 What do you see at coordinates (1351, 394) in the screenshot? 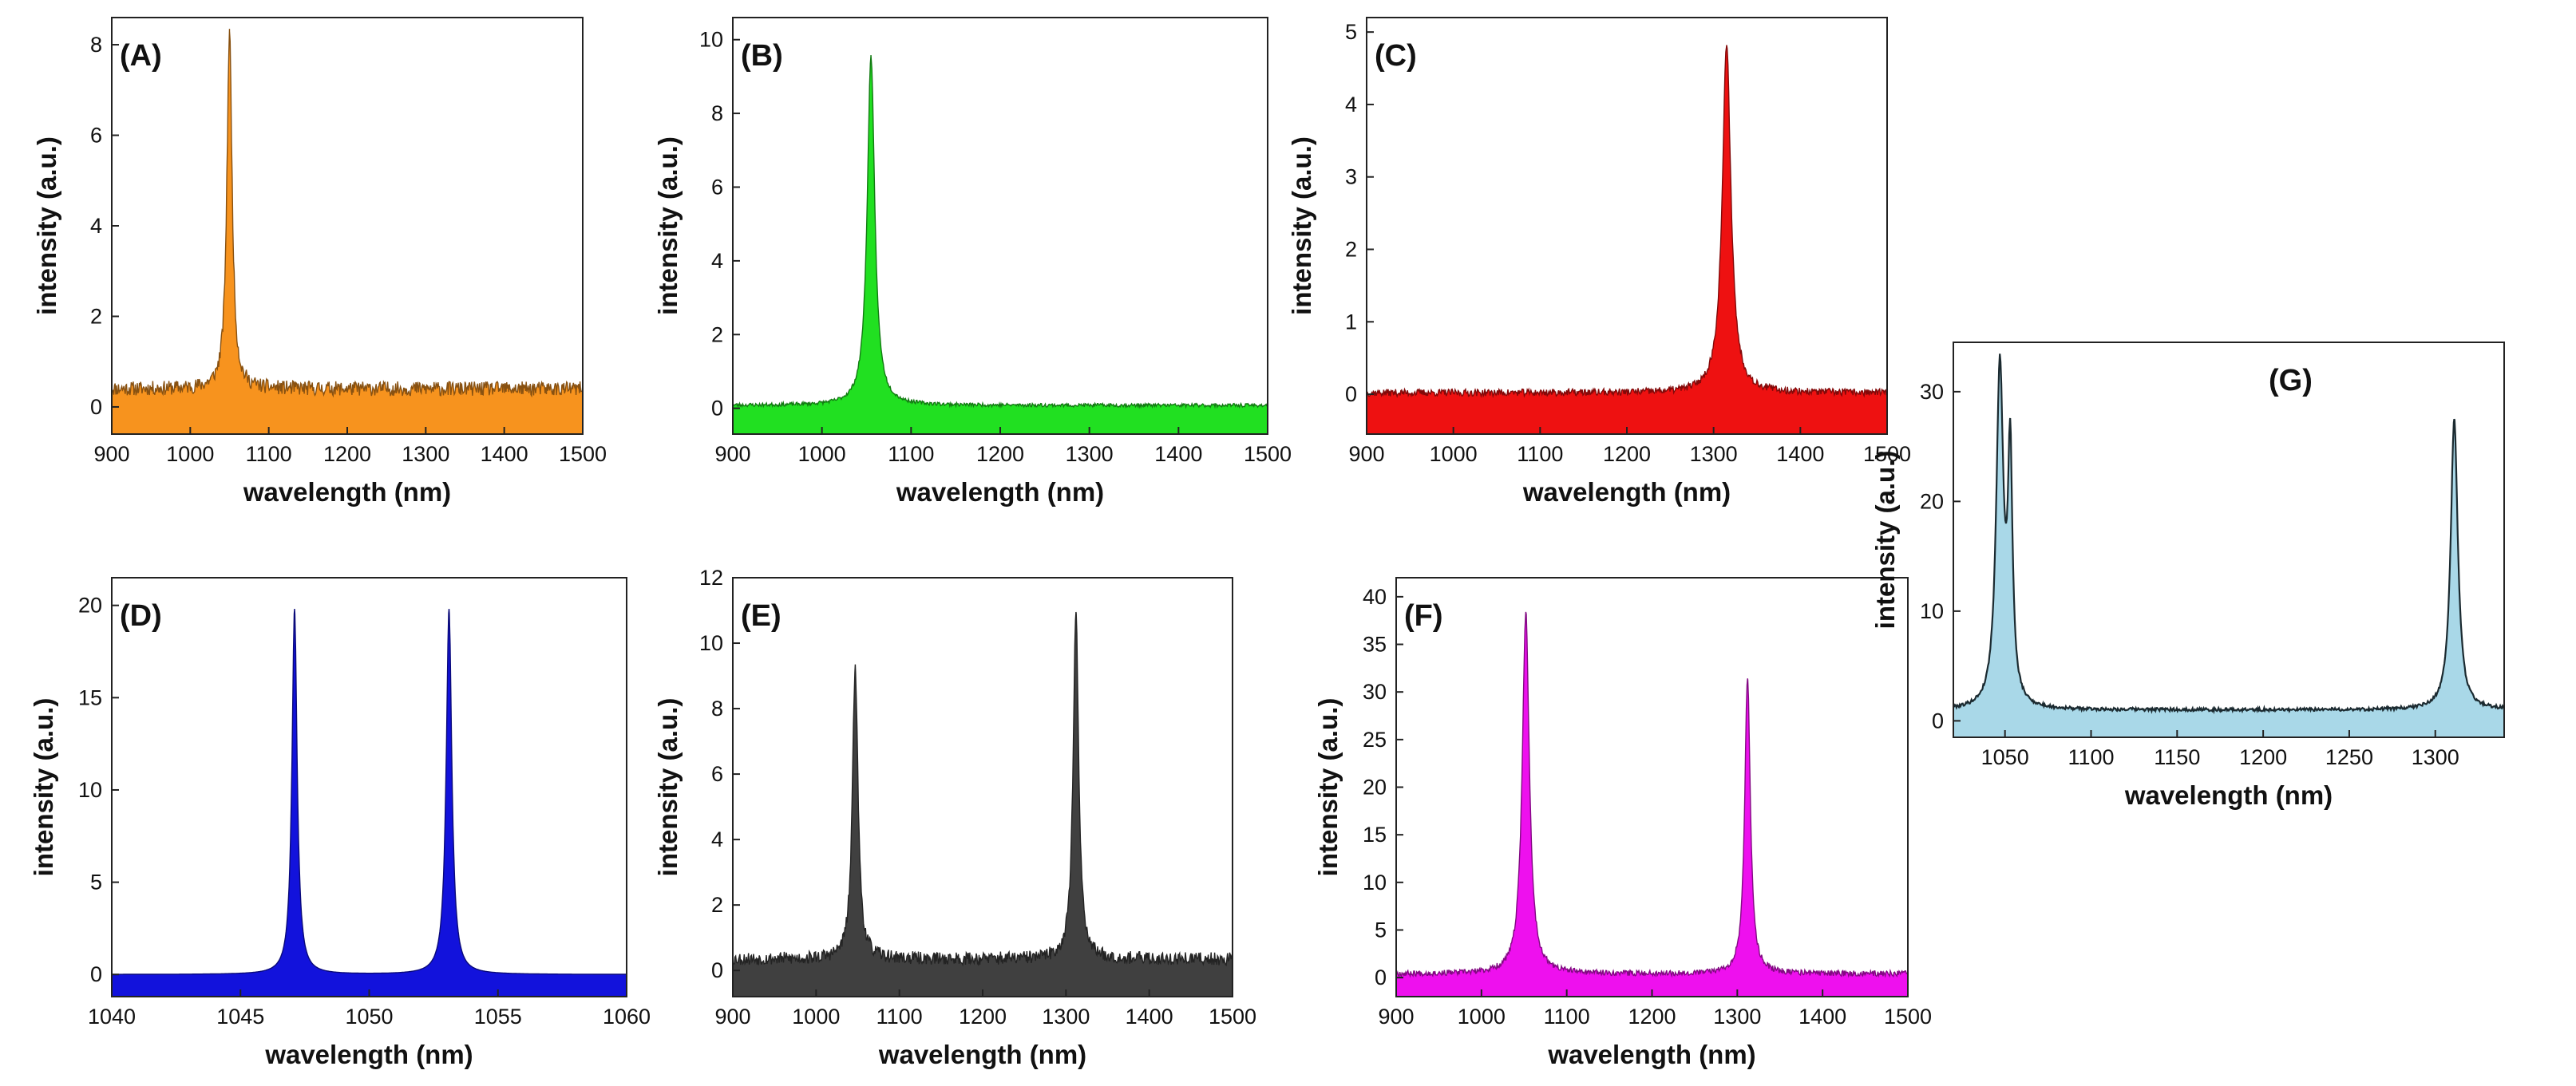
I see `panel-c-y-tick-label: 0` at bounding box center [1351, 394].